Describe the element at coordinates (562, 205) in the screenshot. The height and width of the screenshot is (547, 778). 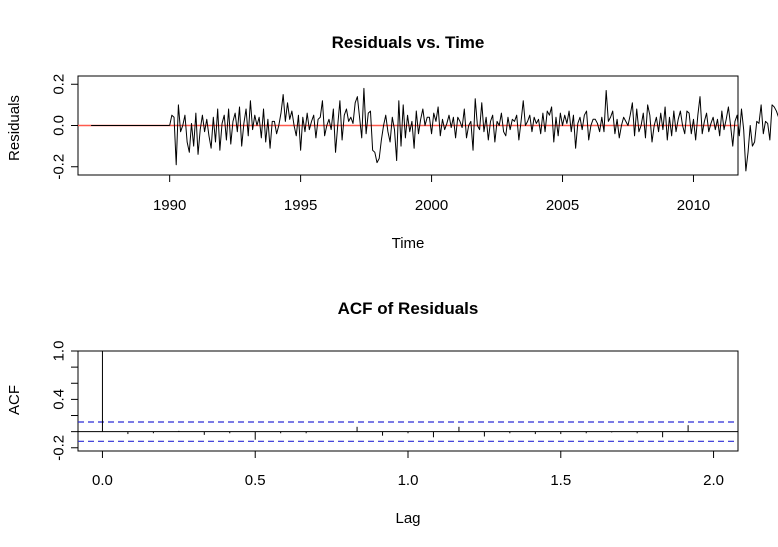
I see `residuals-x-tick-label: 2005` at that location.